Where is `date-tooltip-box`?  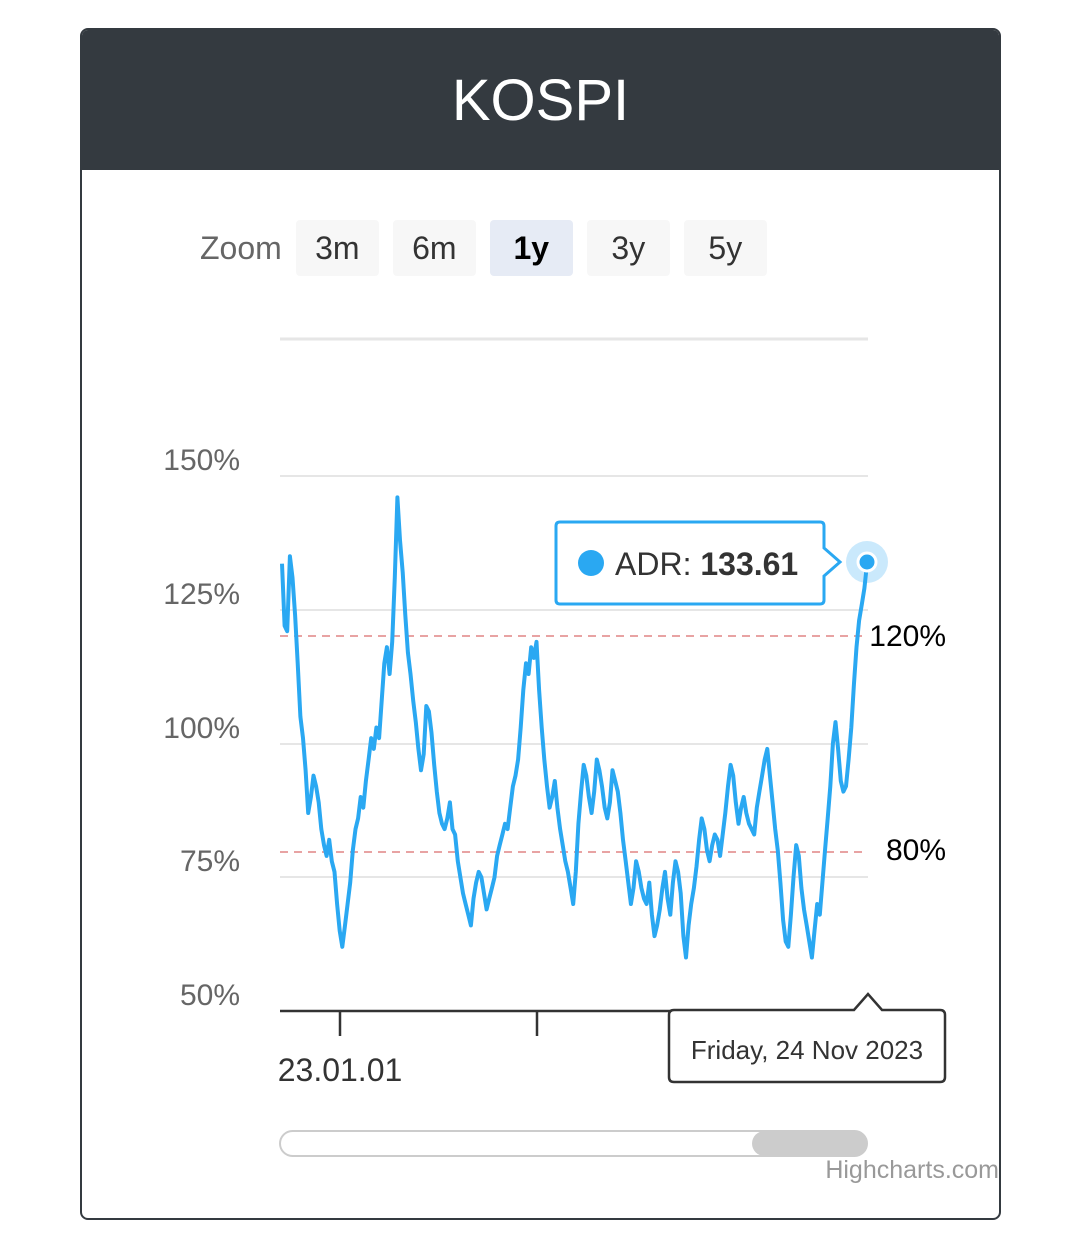 date-tooltip-box is located at coordinates (807, 1038).